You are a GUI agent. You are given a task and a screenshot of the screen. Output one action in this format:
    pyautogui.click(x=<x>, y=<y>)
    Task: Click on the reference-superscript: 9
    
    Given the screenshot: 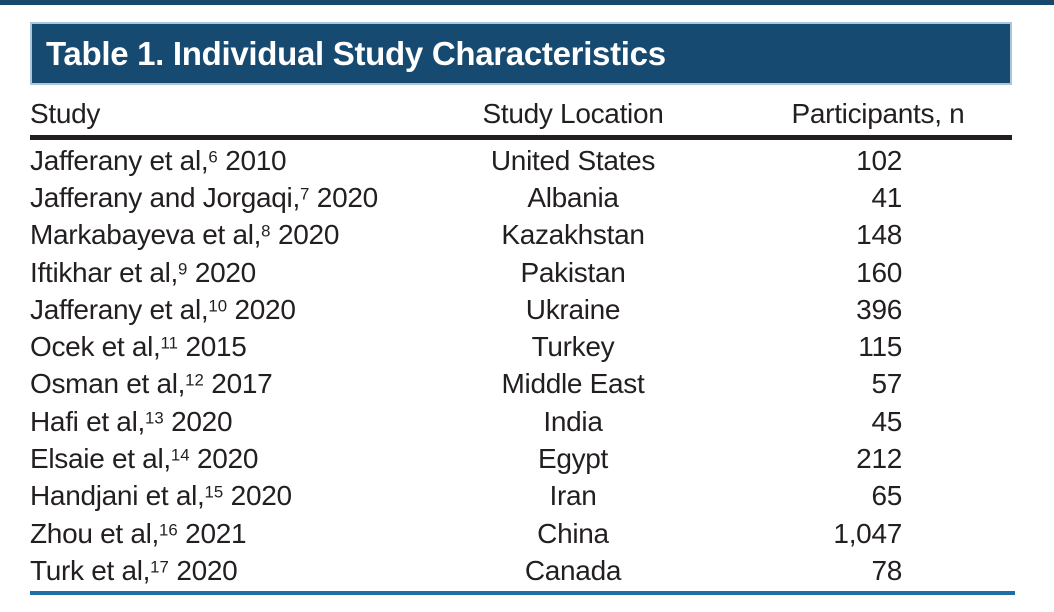 What is the action you would take?
    pyautogui.click(x=183, y=268)
    